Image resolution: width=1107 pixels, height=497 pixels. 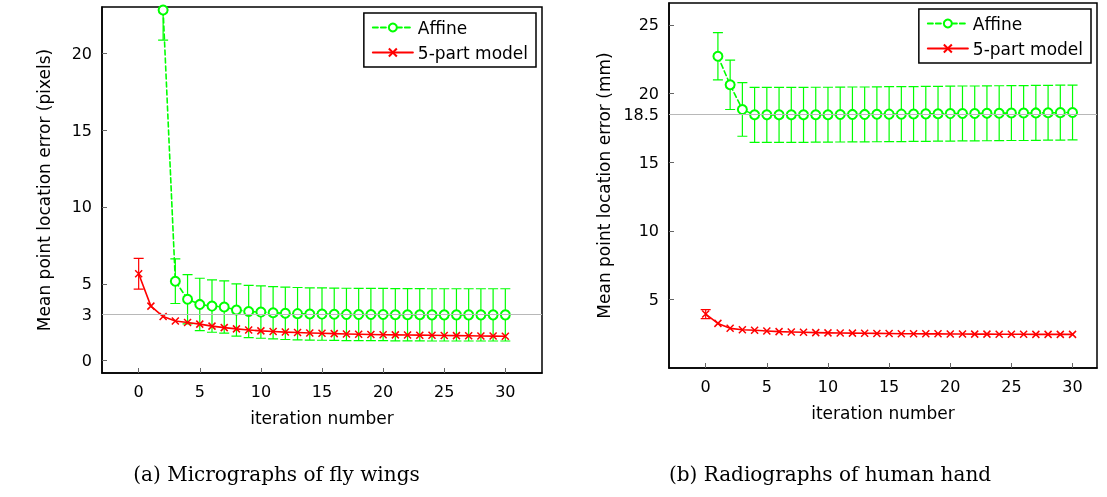 I want to click on y-tick-label: 5, so click(x=653, y=299).